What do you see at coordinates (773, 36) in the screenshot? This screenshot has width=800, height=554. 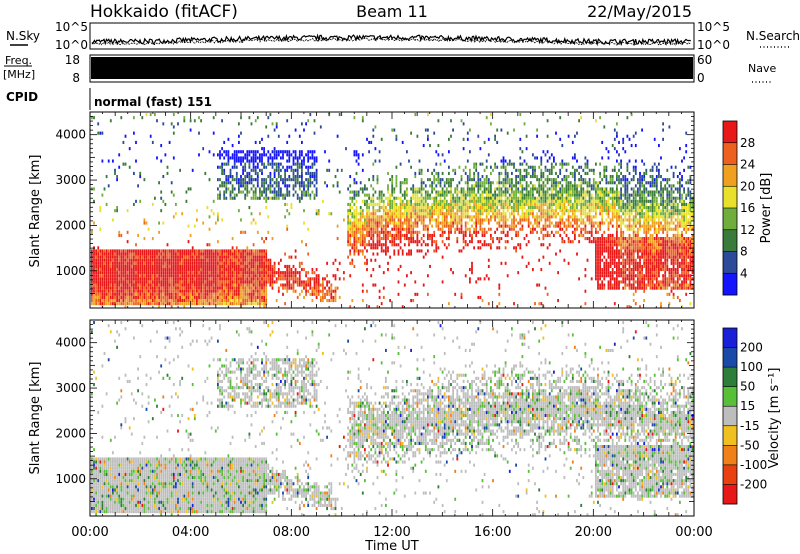 I see `noise-search-label: N.Search` at bounding box center [773, 36].